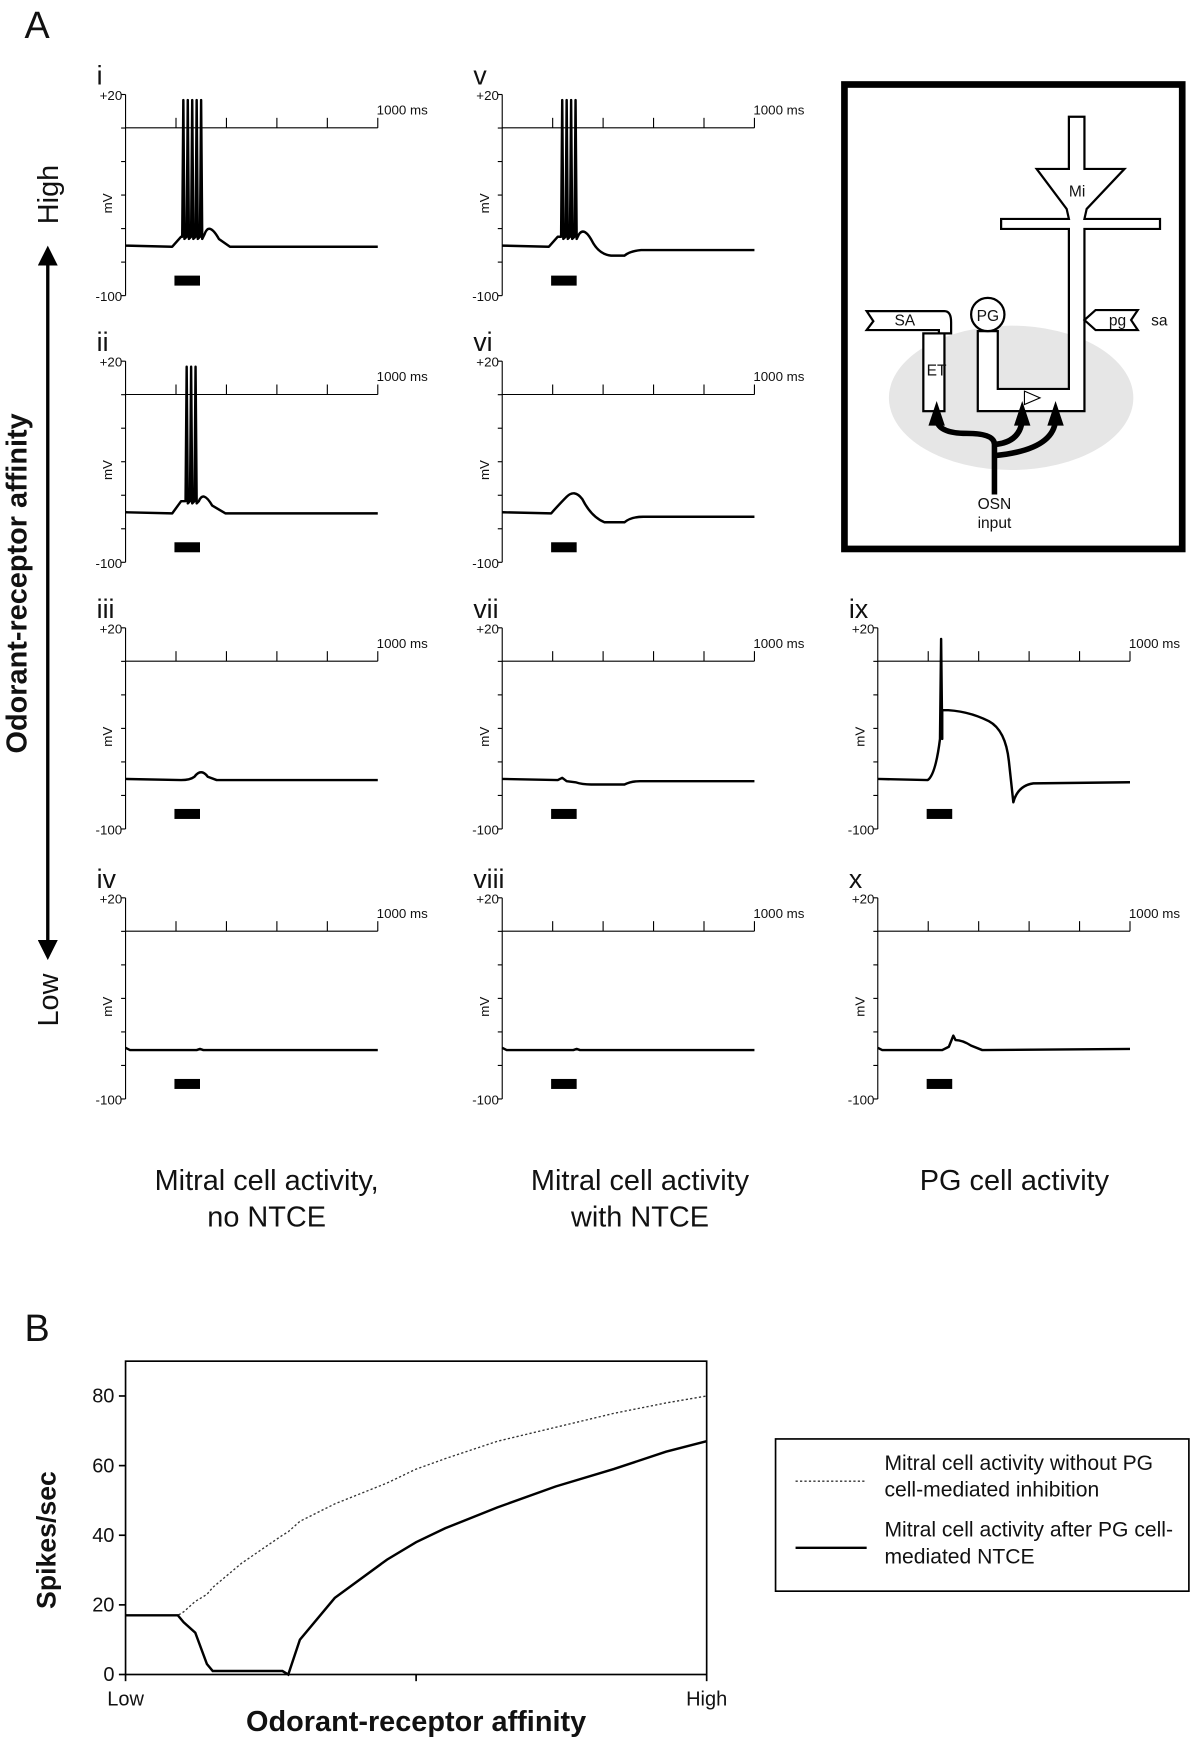 The height and width of the screenshot is (1749, 1200). What do you see at coordinates (638, 986) in the screenshot?
I see `trace-panel: viii+20 -100 1000 ms mV` at bounding box center [638, 986].